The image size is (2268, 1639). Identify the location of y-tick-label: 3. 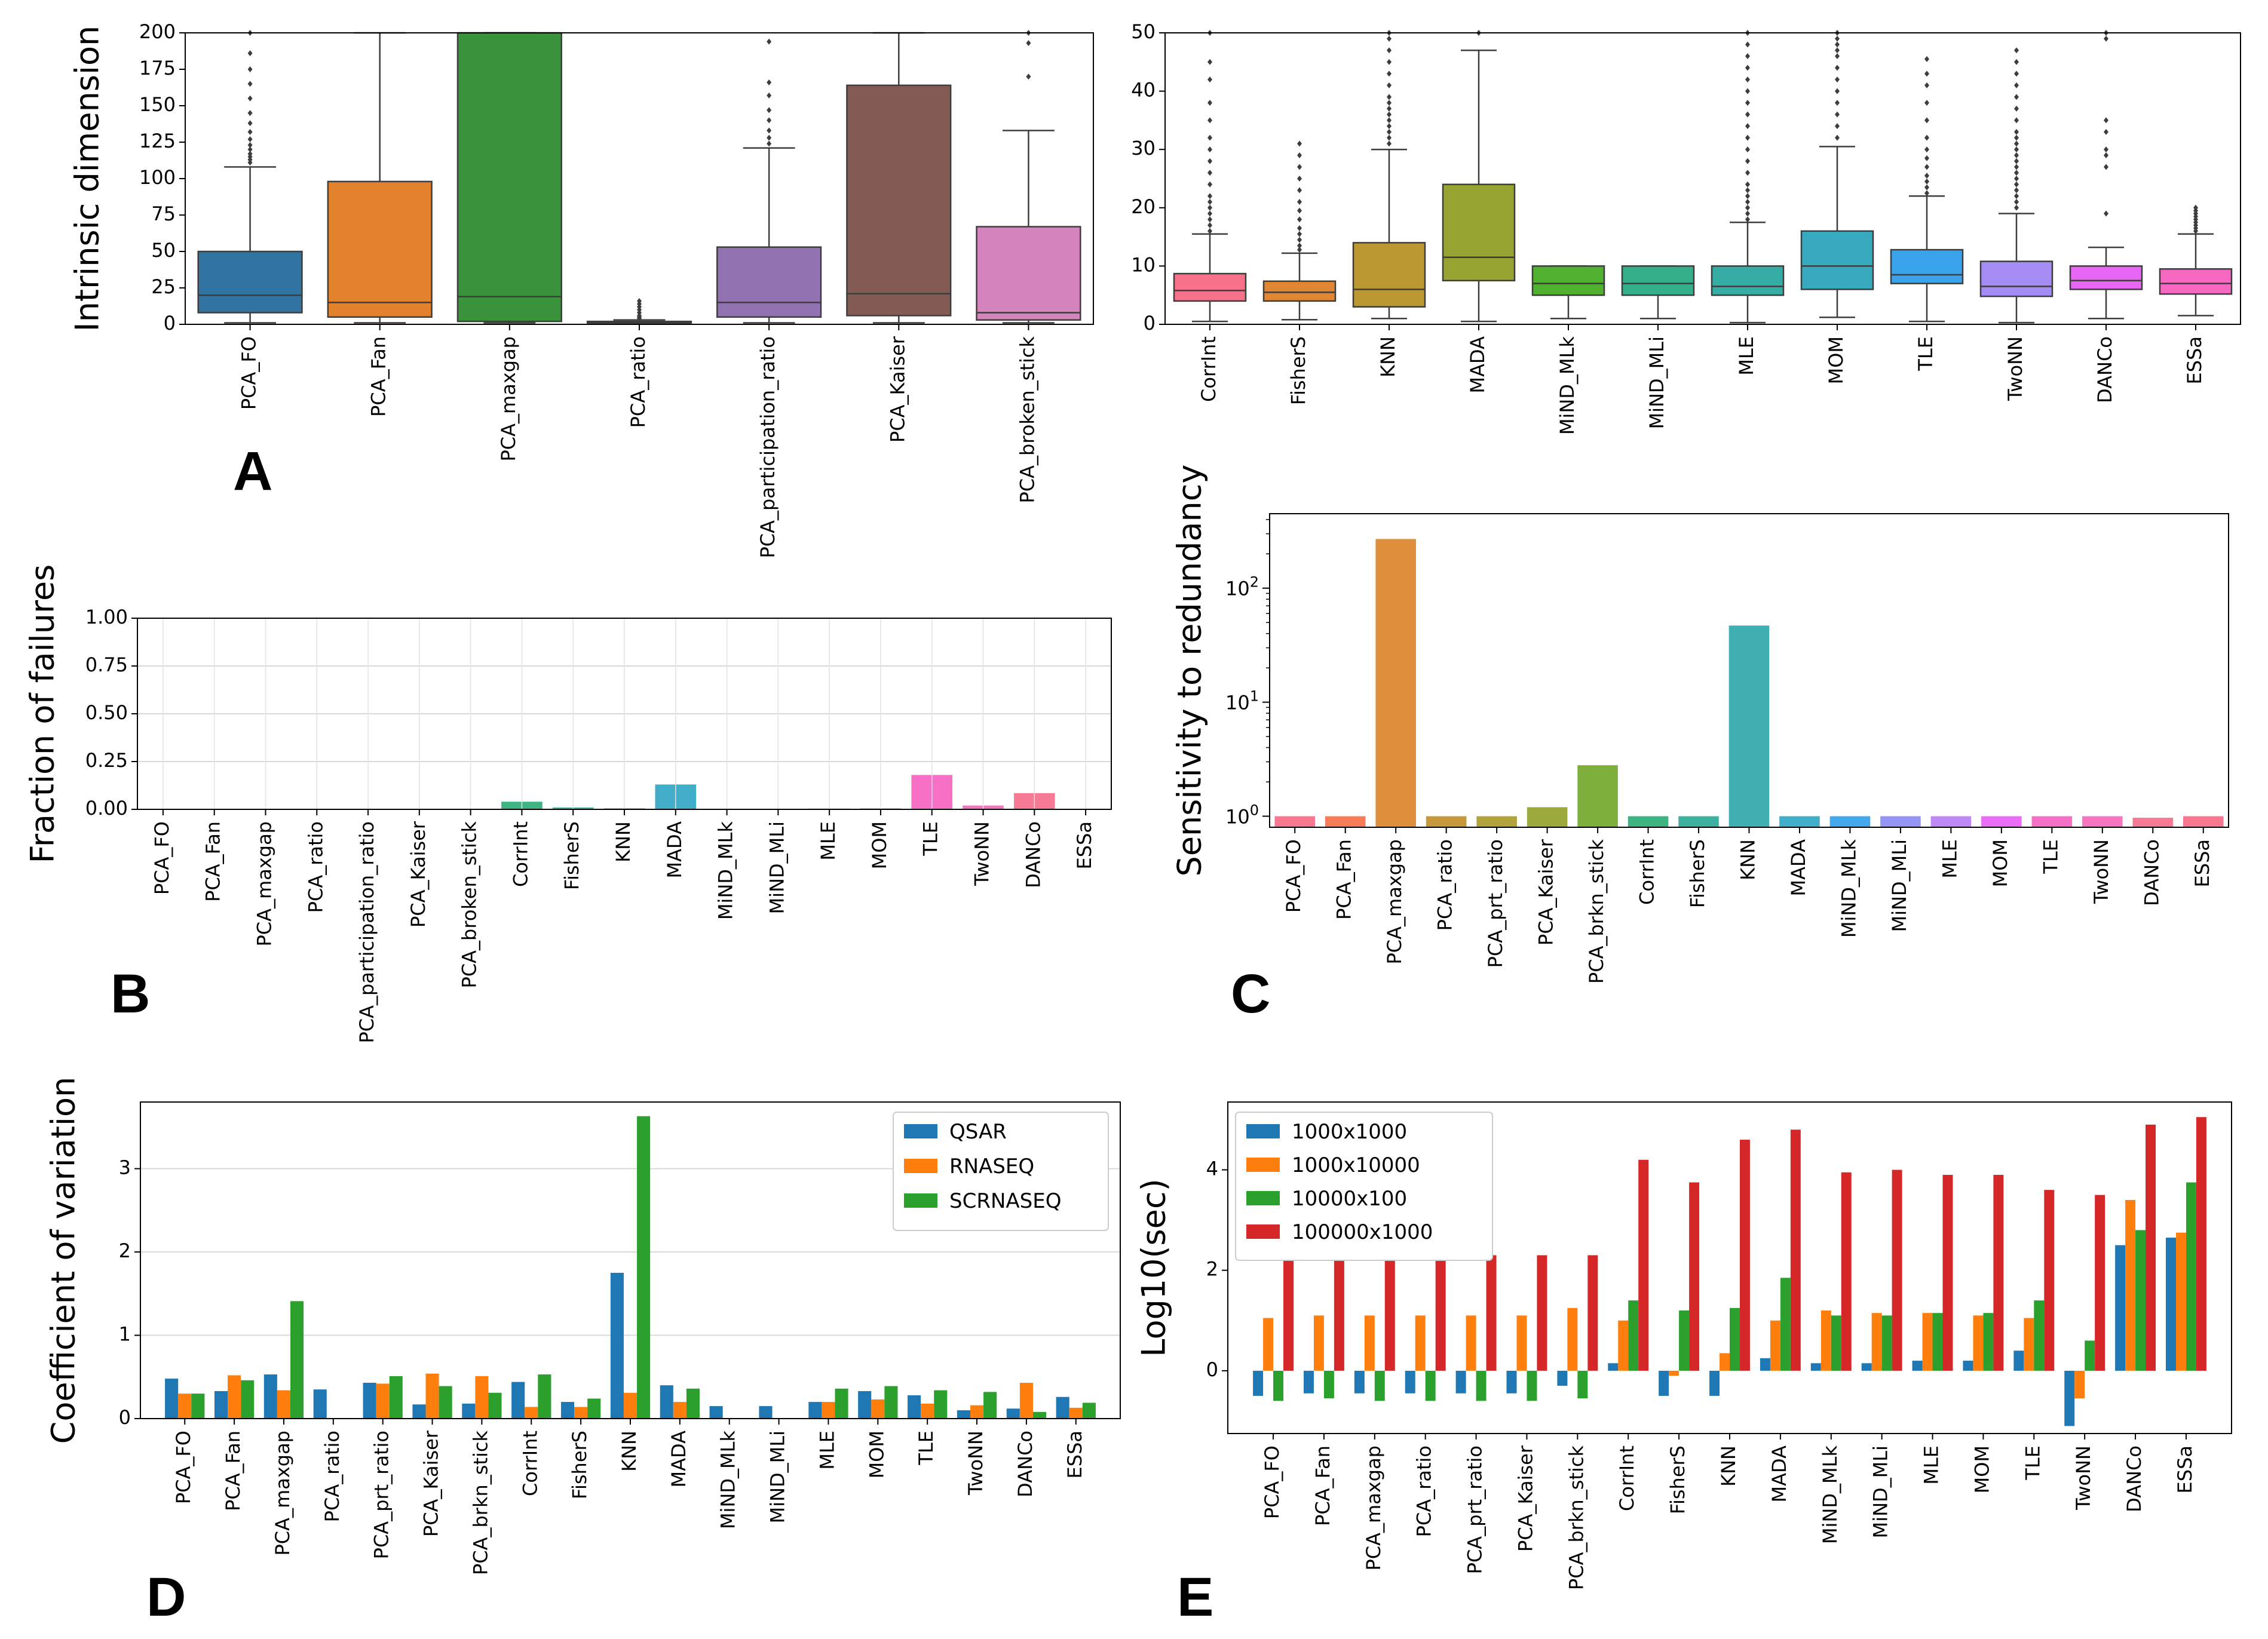
(125, 1167).